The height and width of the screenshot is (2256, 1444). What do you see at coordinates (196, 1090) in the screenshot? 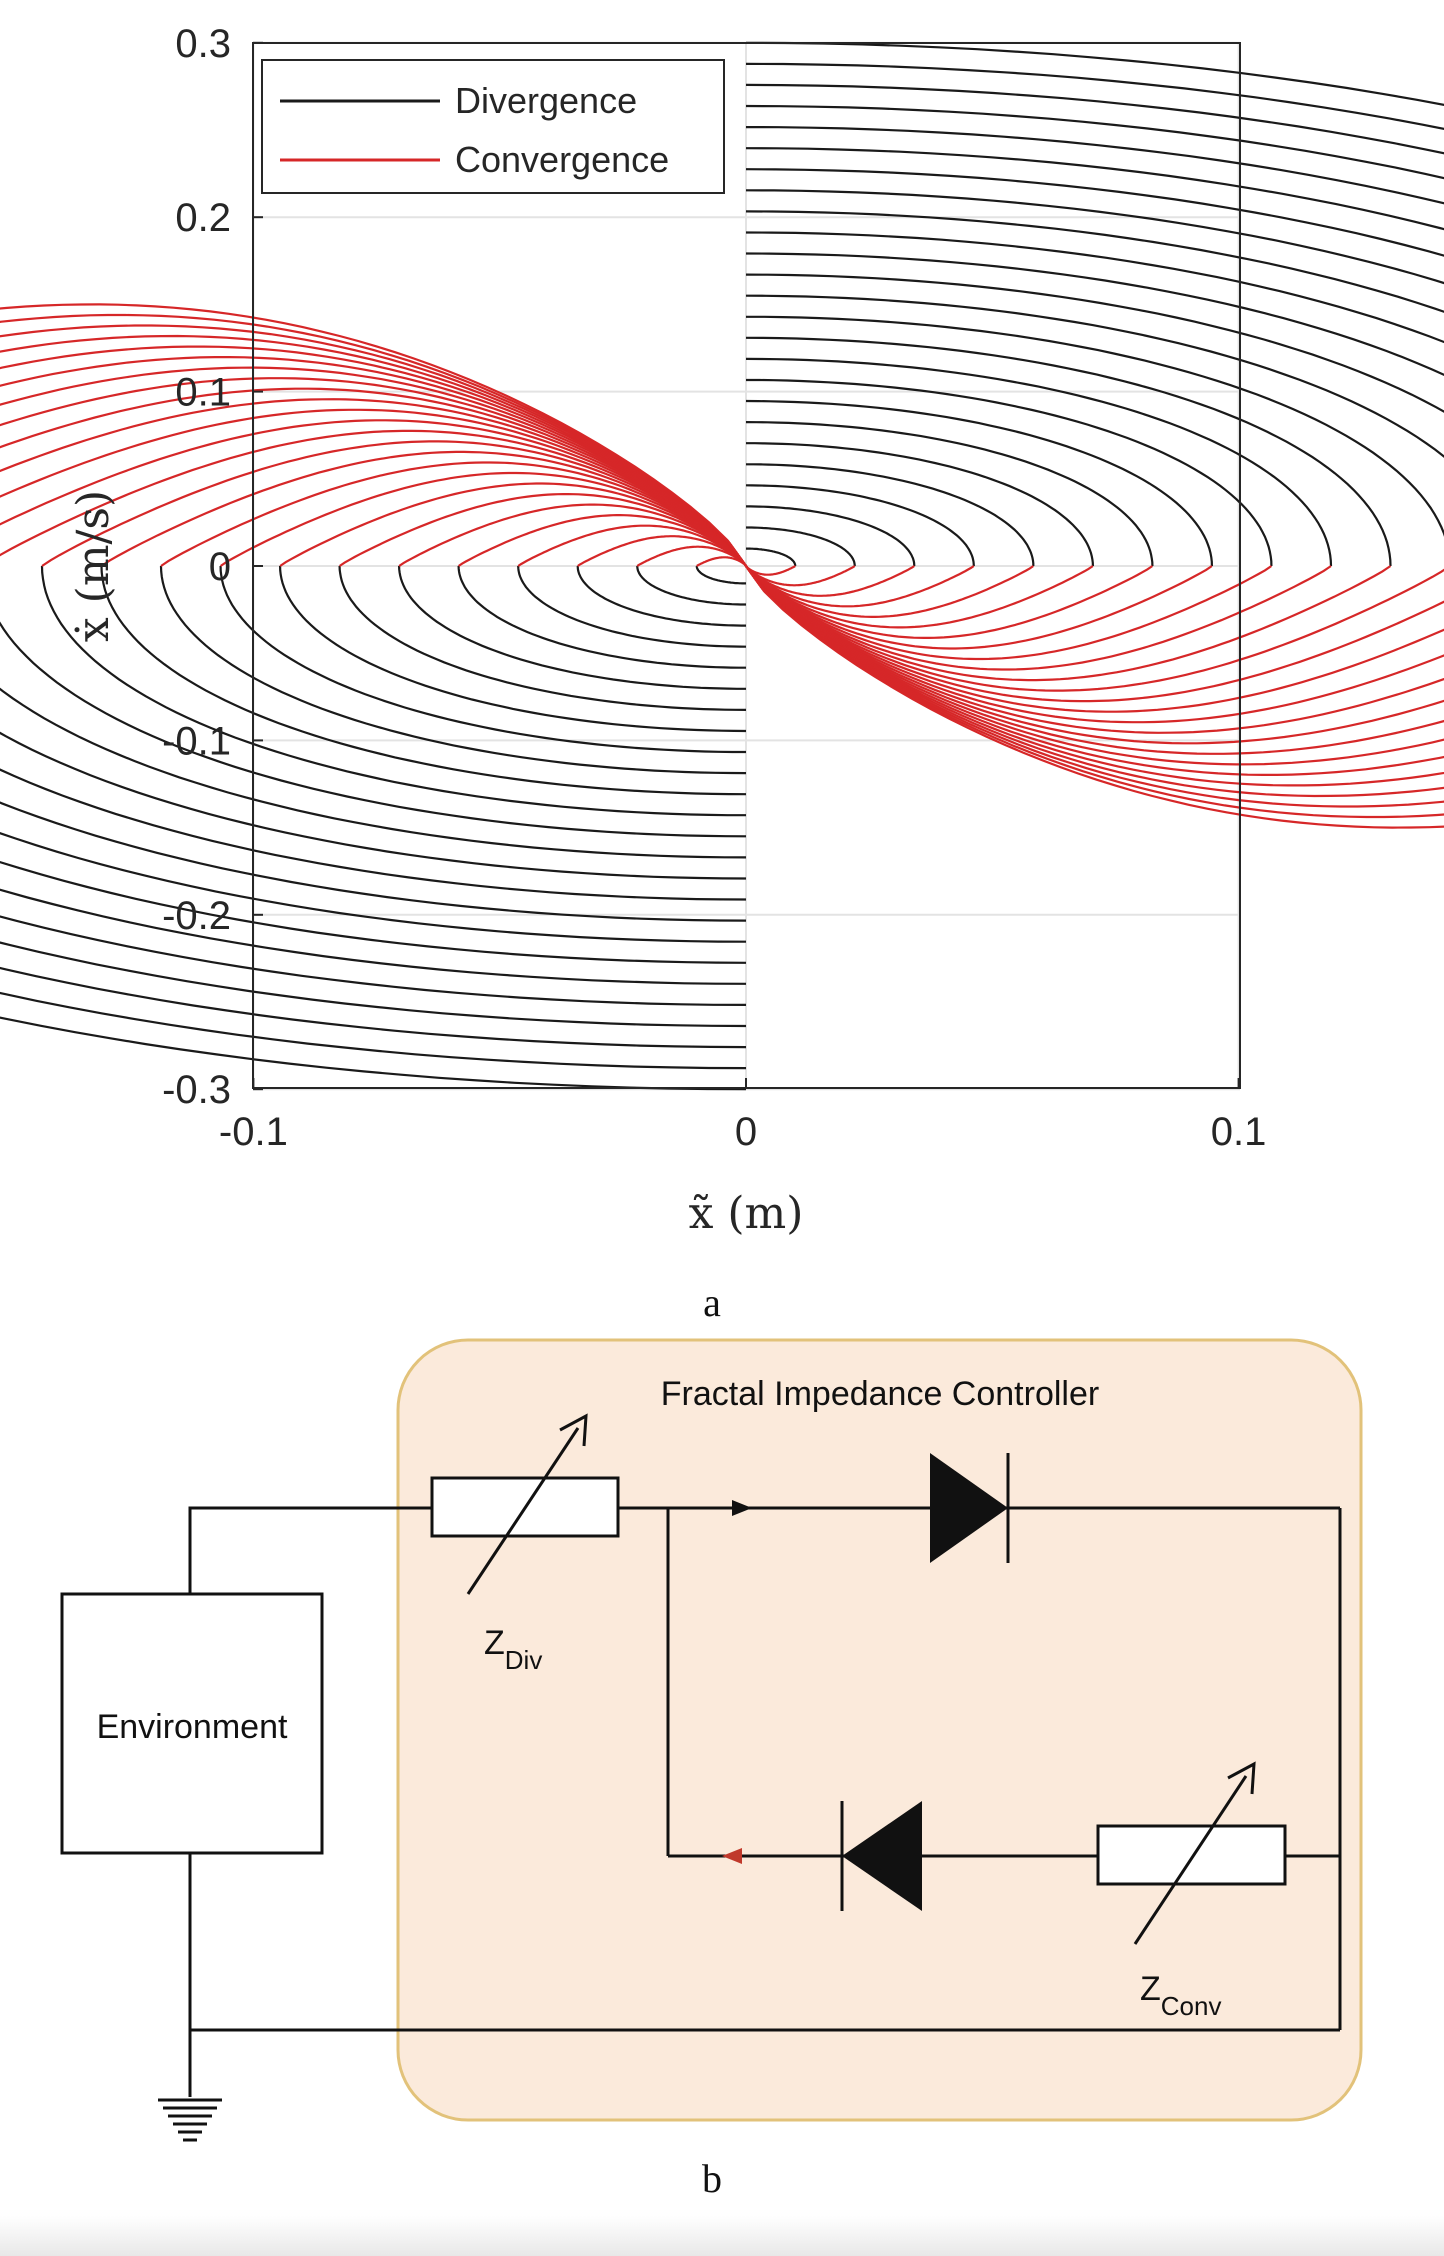
I see `y-tick-label: -0.3` at bounding box center [196, 1090].